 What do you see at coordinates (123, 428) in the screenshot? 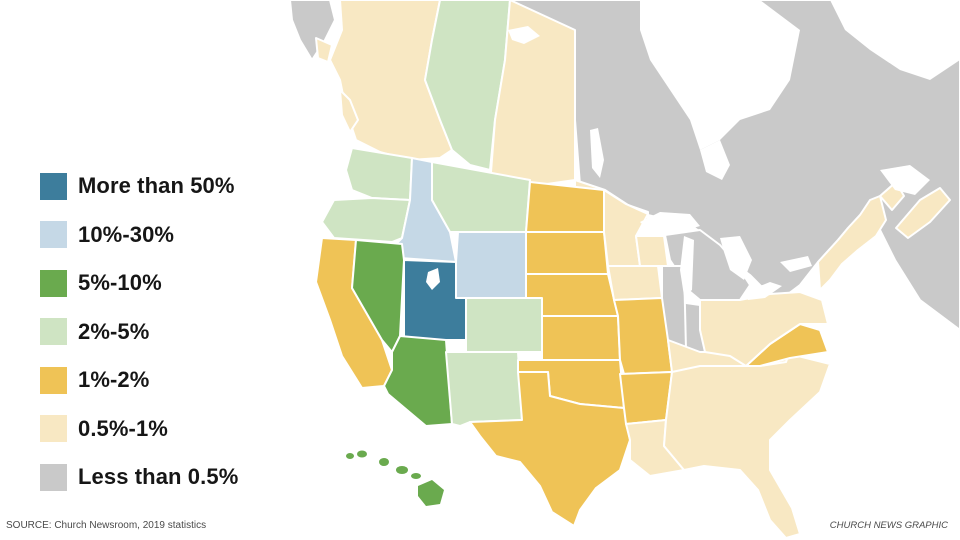
I see `legend-label: 0.5%-1%` at bounding box center [123, 428].